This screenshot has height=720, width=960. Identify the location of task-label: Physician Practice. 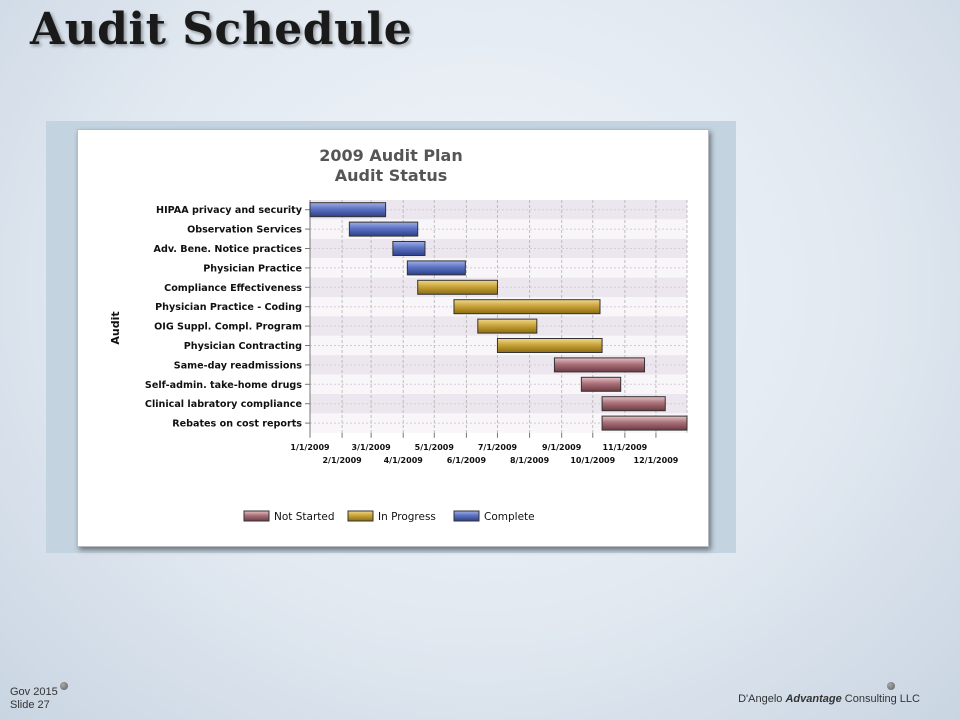
(252, 268).